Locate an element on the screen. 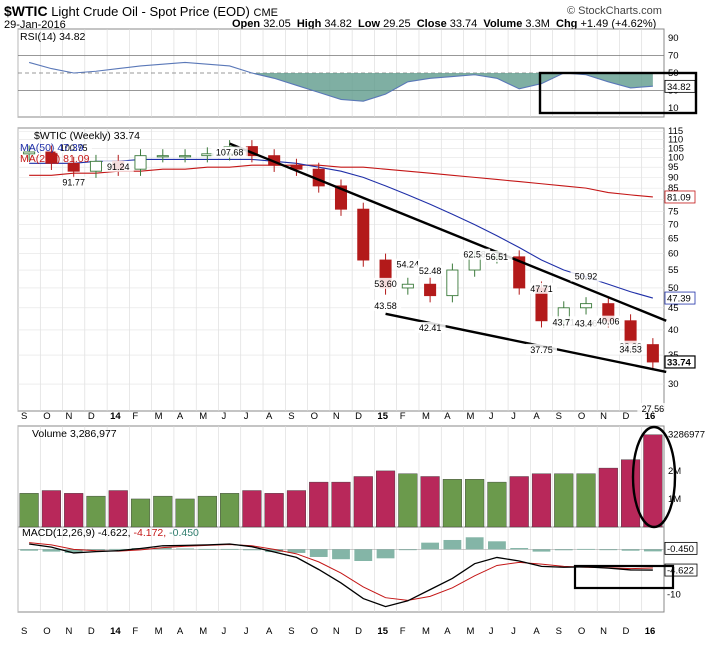  last-value-close: 33.74 is located at coordinates (679, 362).